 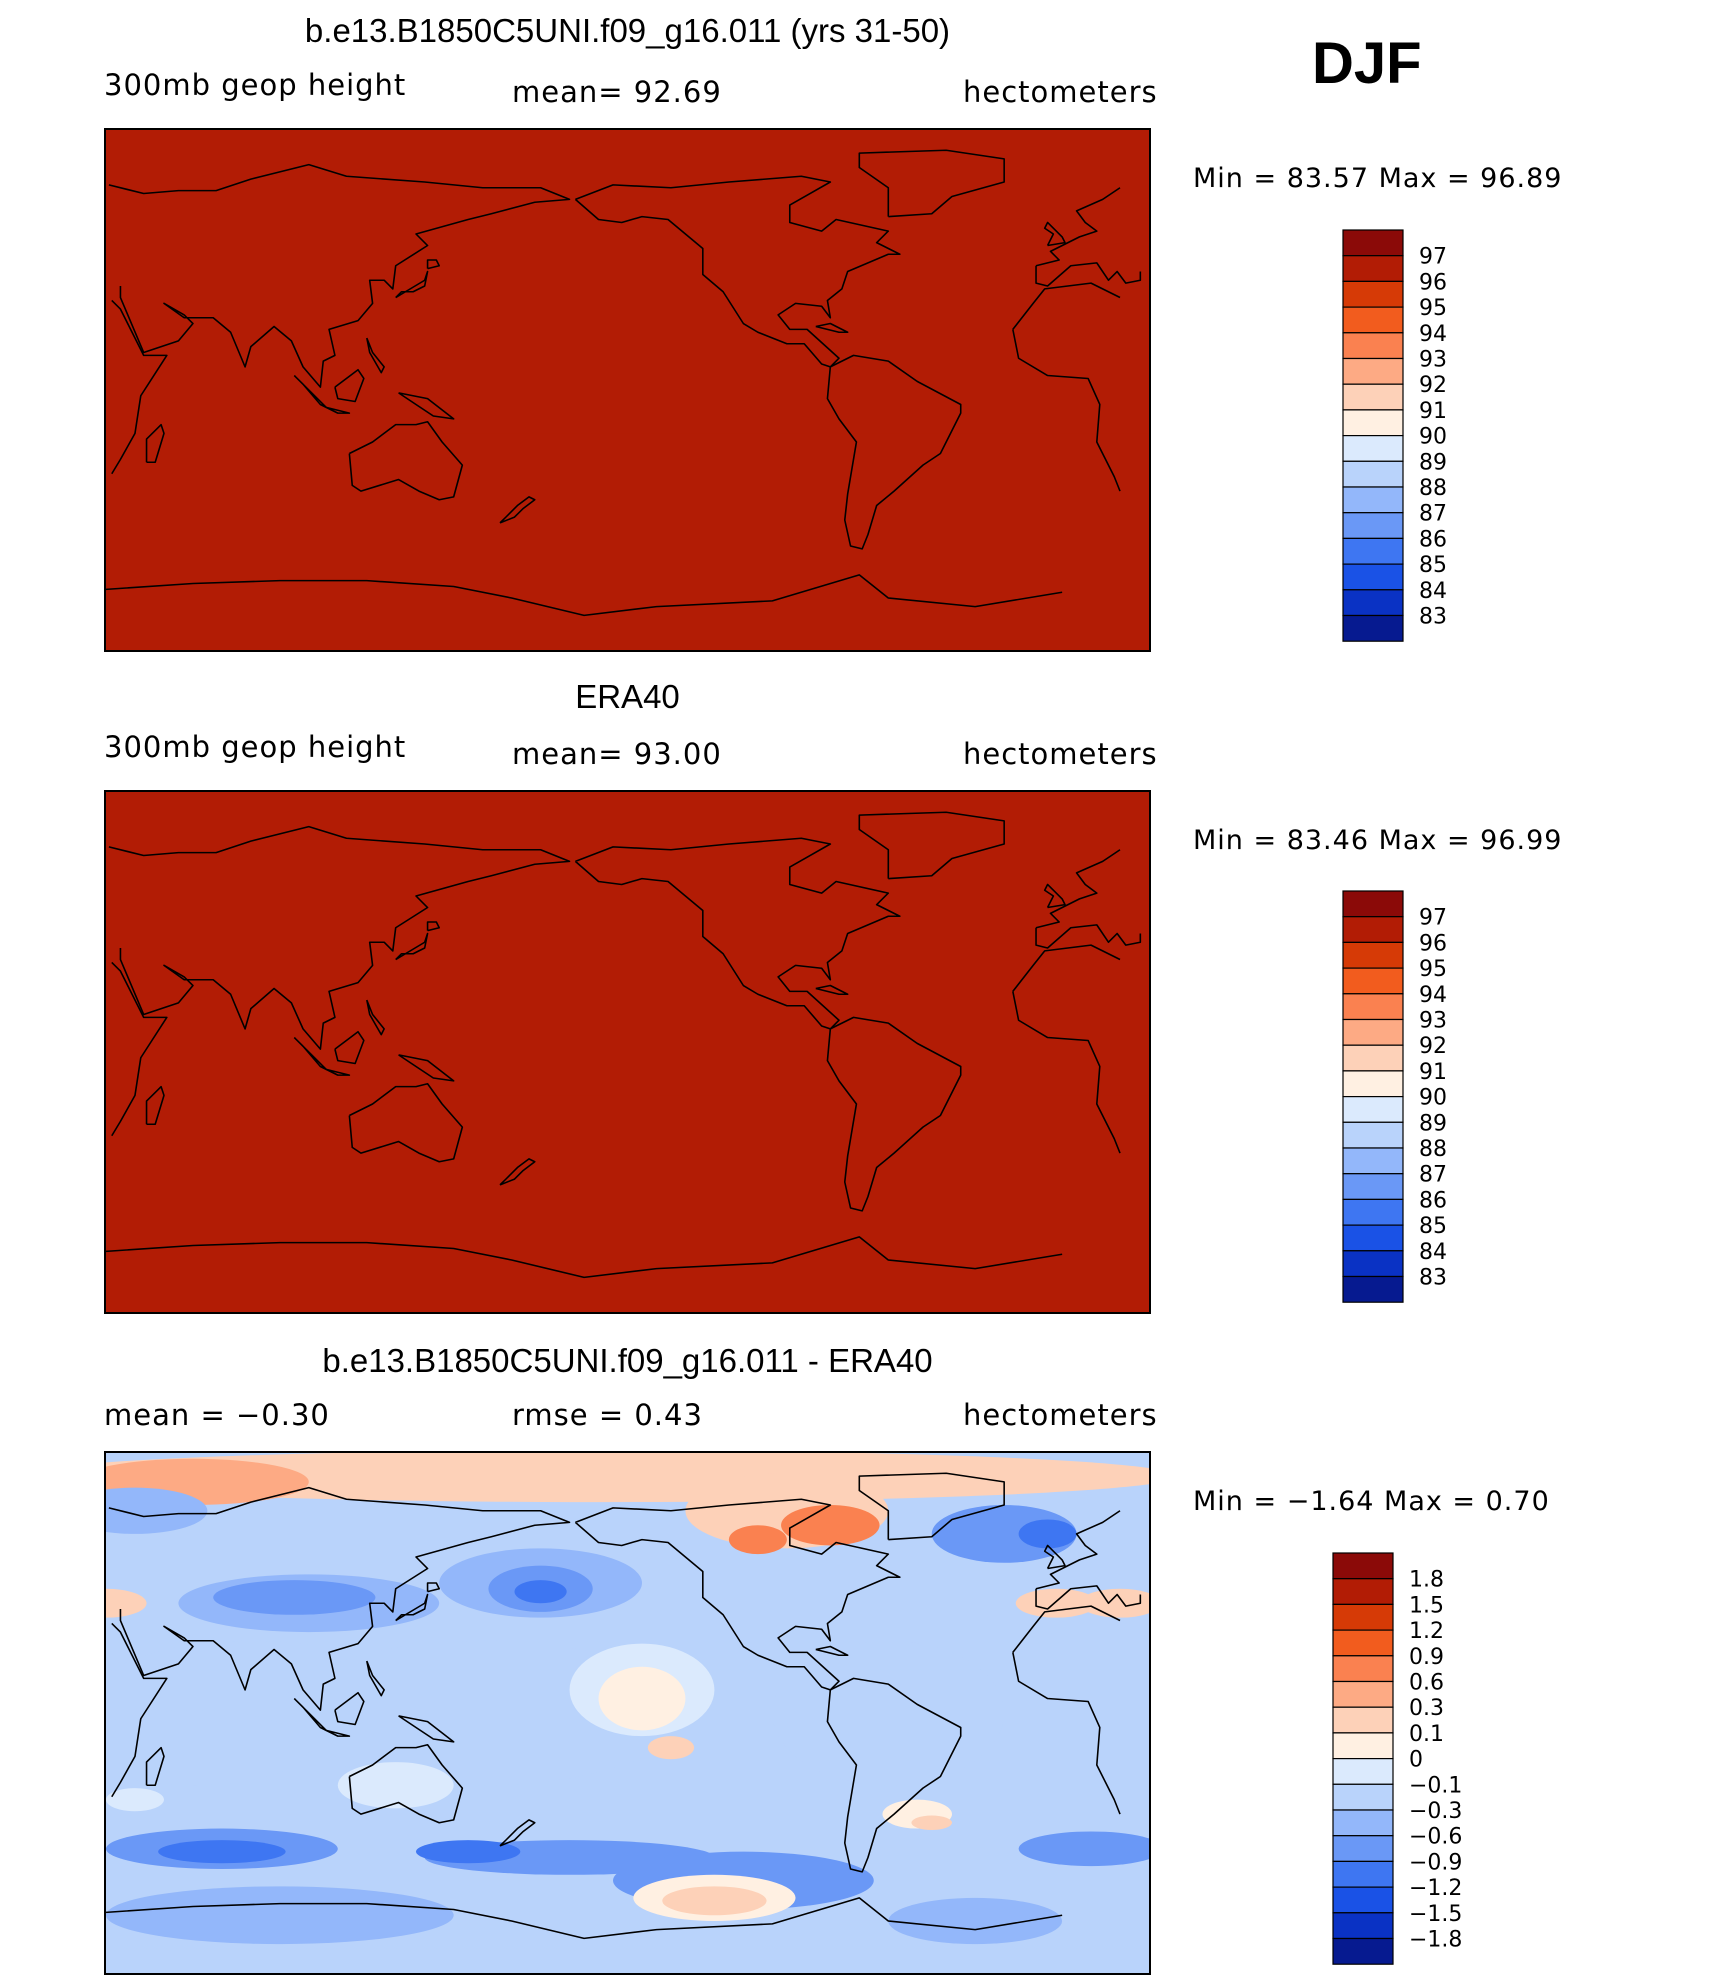 I want to click on colorbar-tick-label: 1.5, so click(x=1426, y=1605).